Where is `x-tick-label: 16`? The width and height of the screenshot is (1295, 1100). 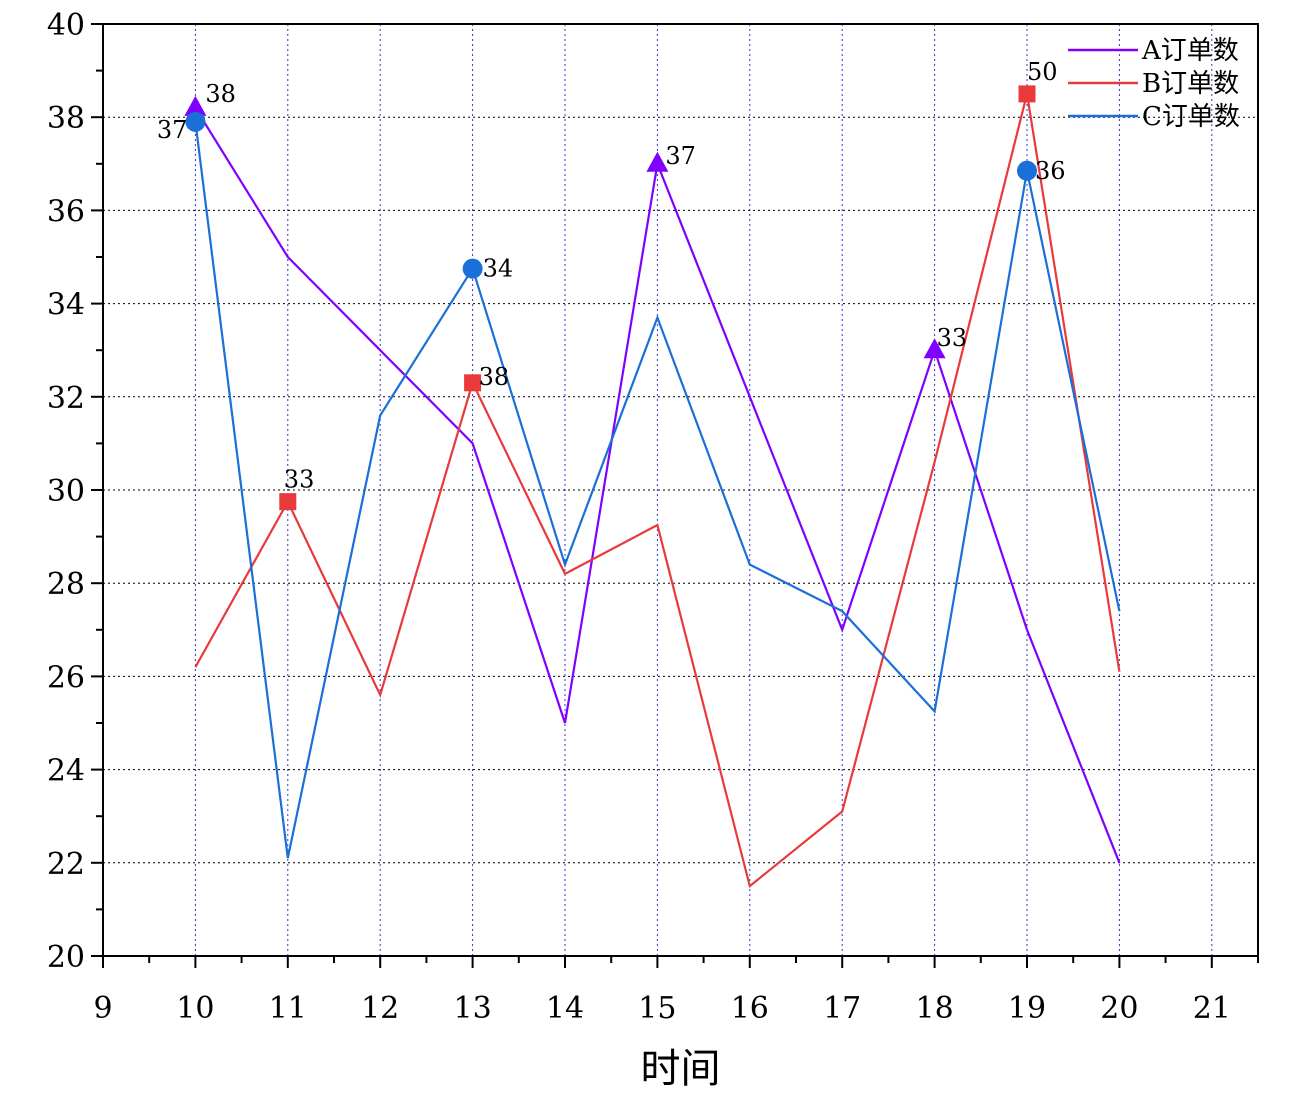 x-tick-label: 16 is located at coordinates (750, 1008).